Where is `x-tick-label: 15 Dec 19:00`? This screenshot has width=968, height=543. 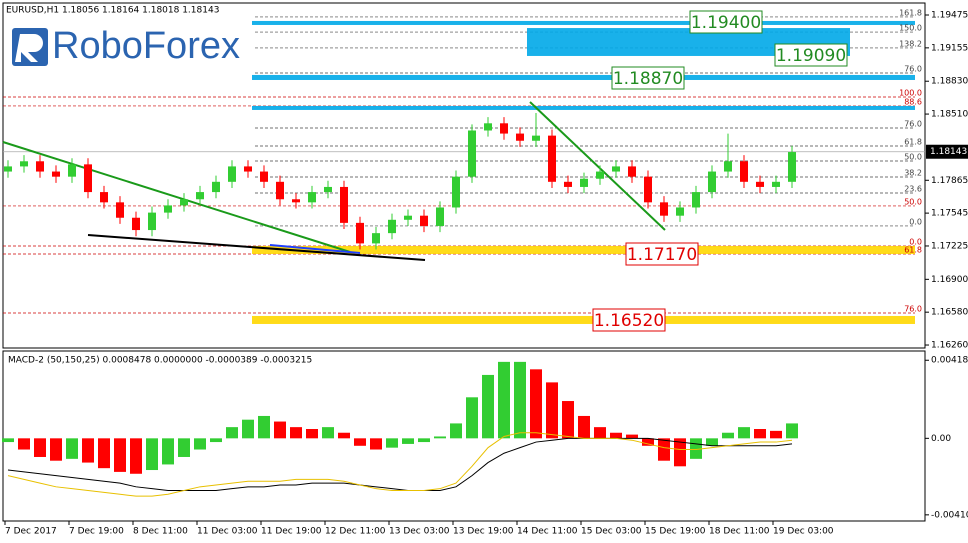
x-tick-label: 15 Dec 19:00 is located at coordinates (675, 532).